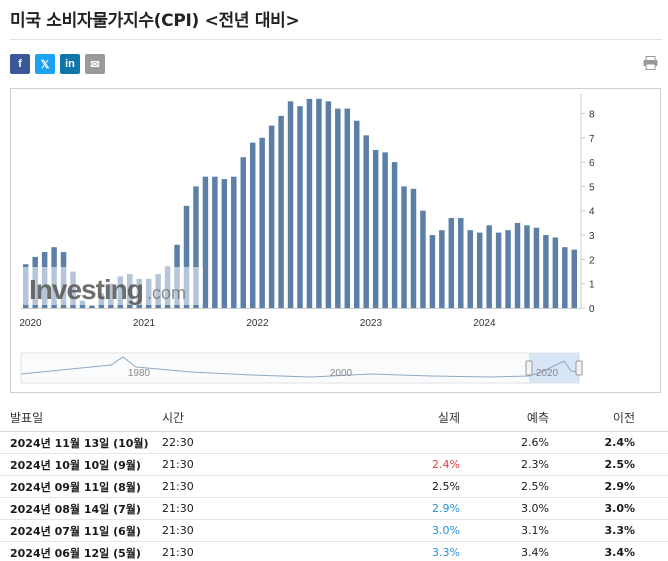 This screenshot has width=668, height=561. Describe the element at coordinates (592, 187) in the screenshot. I see `y-tick-label: 5` at that location.